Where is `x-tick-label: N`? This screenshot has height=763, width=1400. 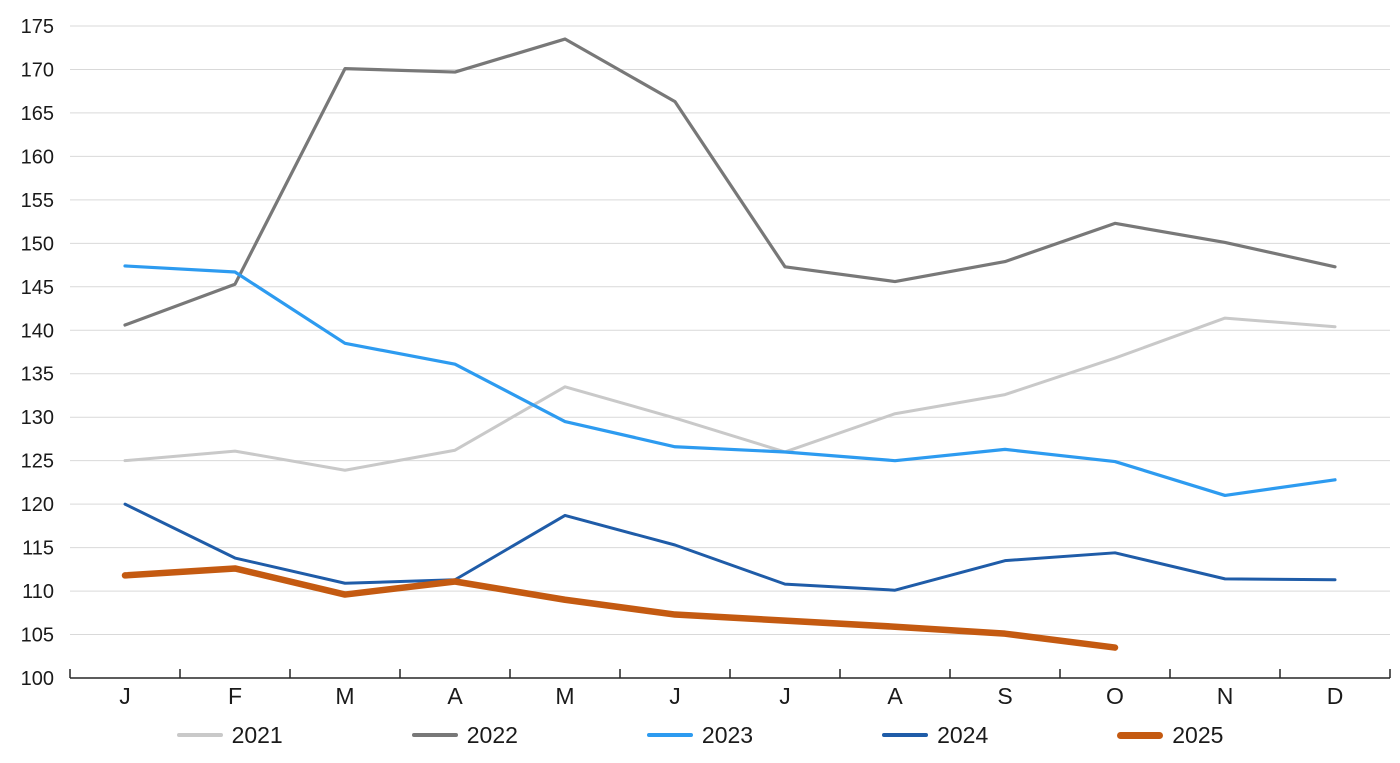 x-tick-label: N is located at coordinates (1225, 696).